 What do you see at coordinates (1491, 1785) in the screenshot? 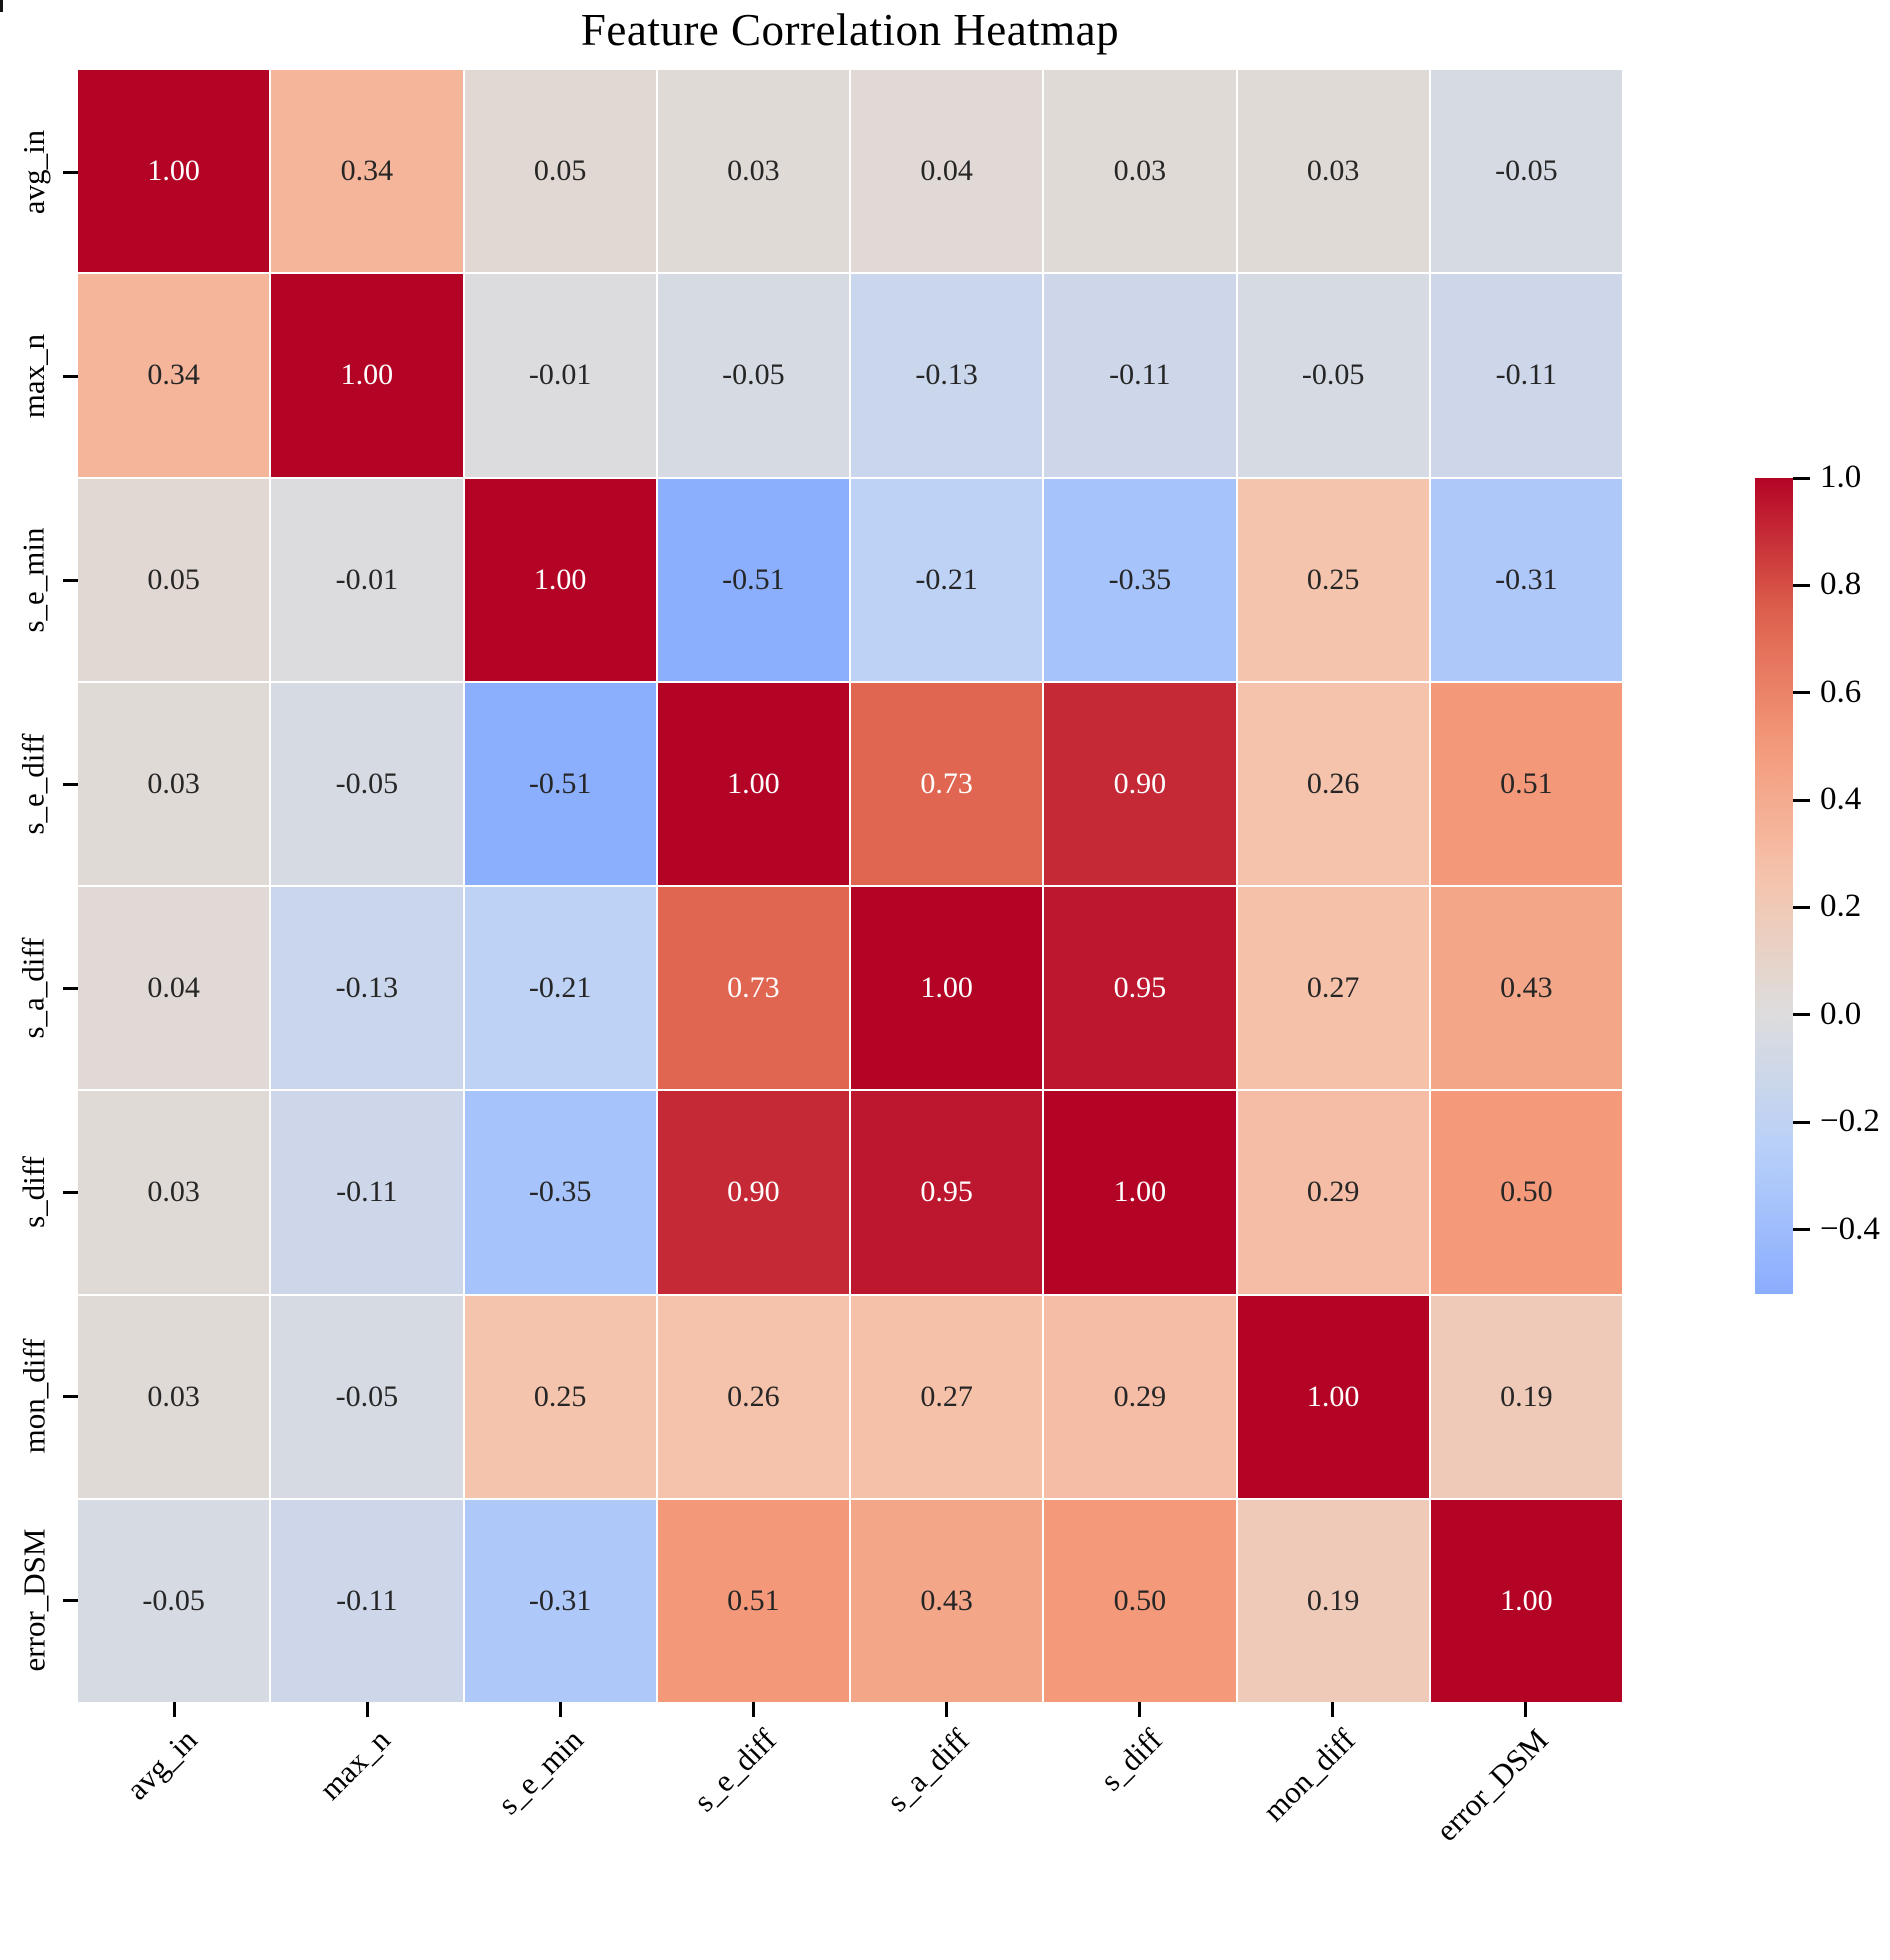
I see `x-axis-label: error_DSM` at bounding box center [1491, 1785].